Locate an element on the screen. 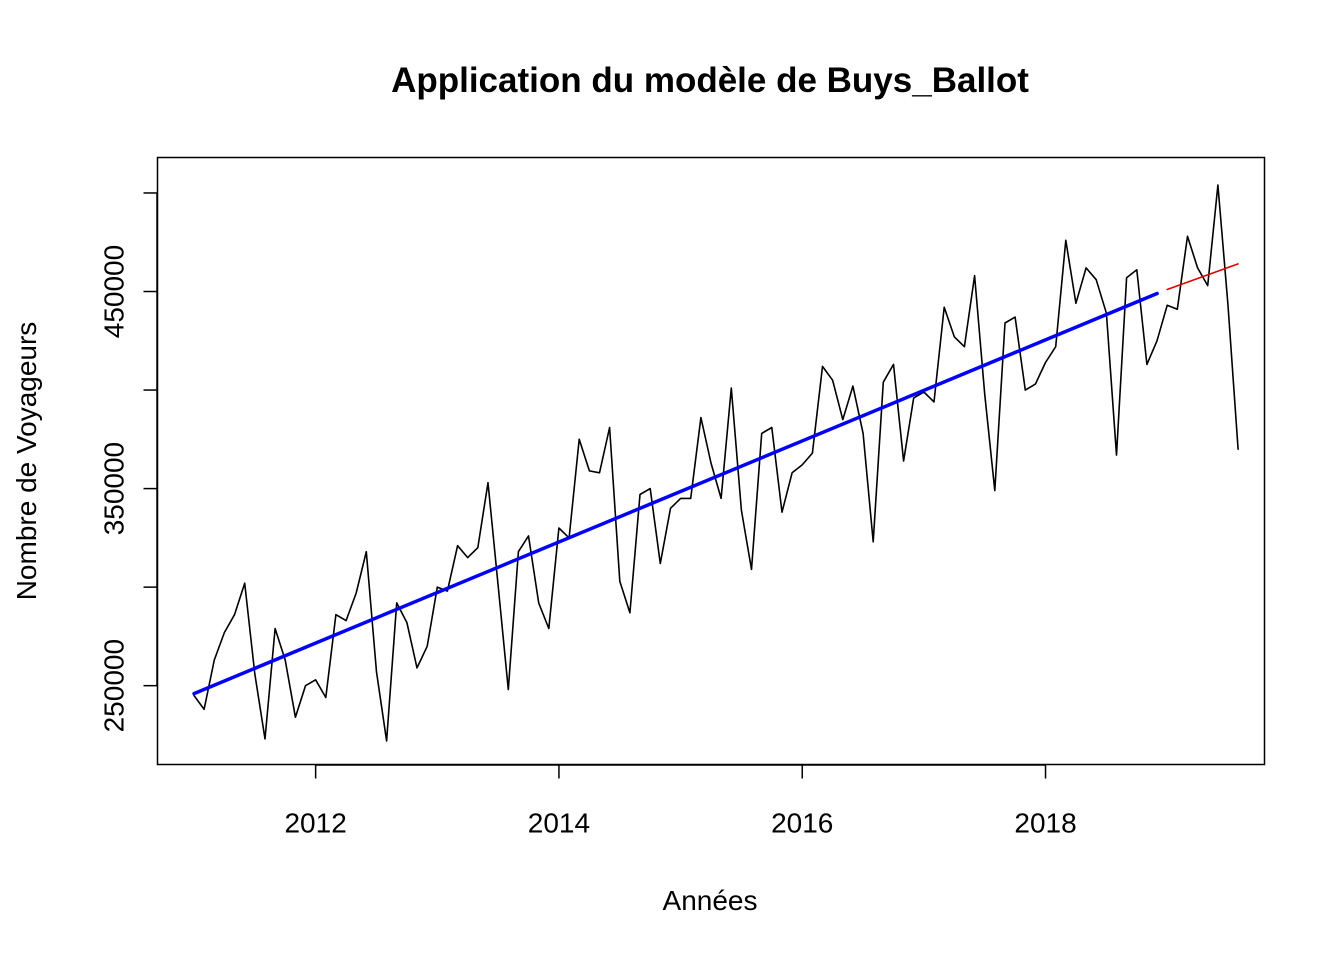 The height and width of the screenshot is (960, 1344). x-axis: 2012 2014 2016 2018 is located at coordinates (680, 801).